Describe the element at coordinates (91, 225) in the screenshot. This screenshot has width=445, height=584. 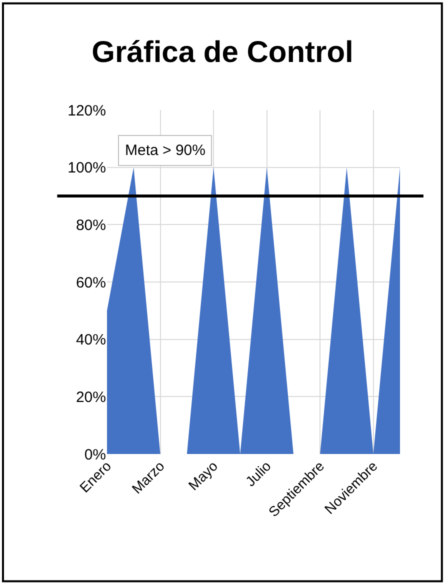
I see `y-tick-label: 80%` at that location.